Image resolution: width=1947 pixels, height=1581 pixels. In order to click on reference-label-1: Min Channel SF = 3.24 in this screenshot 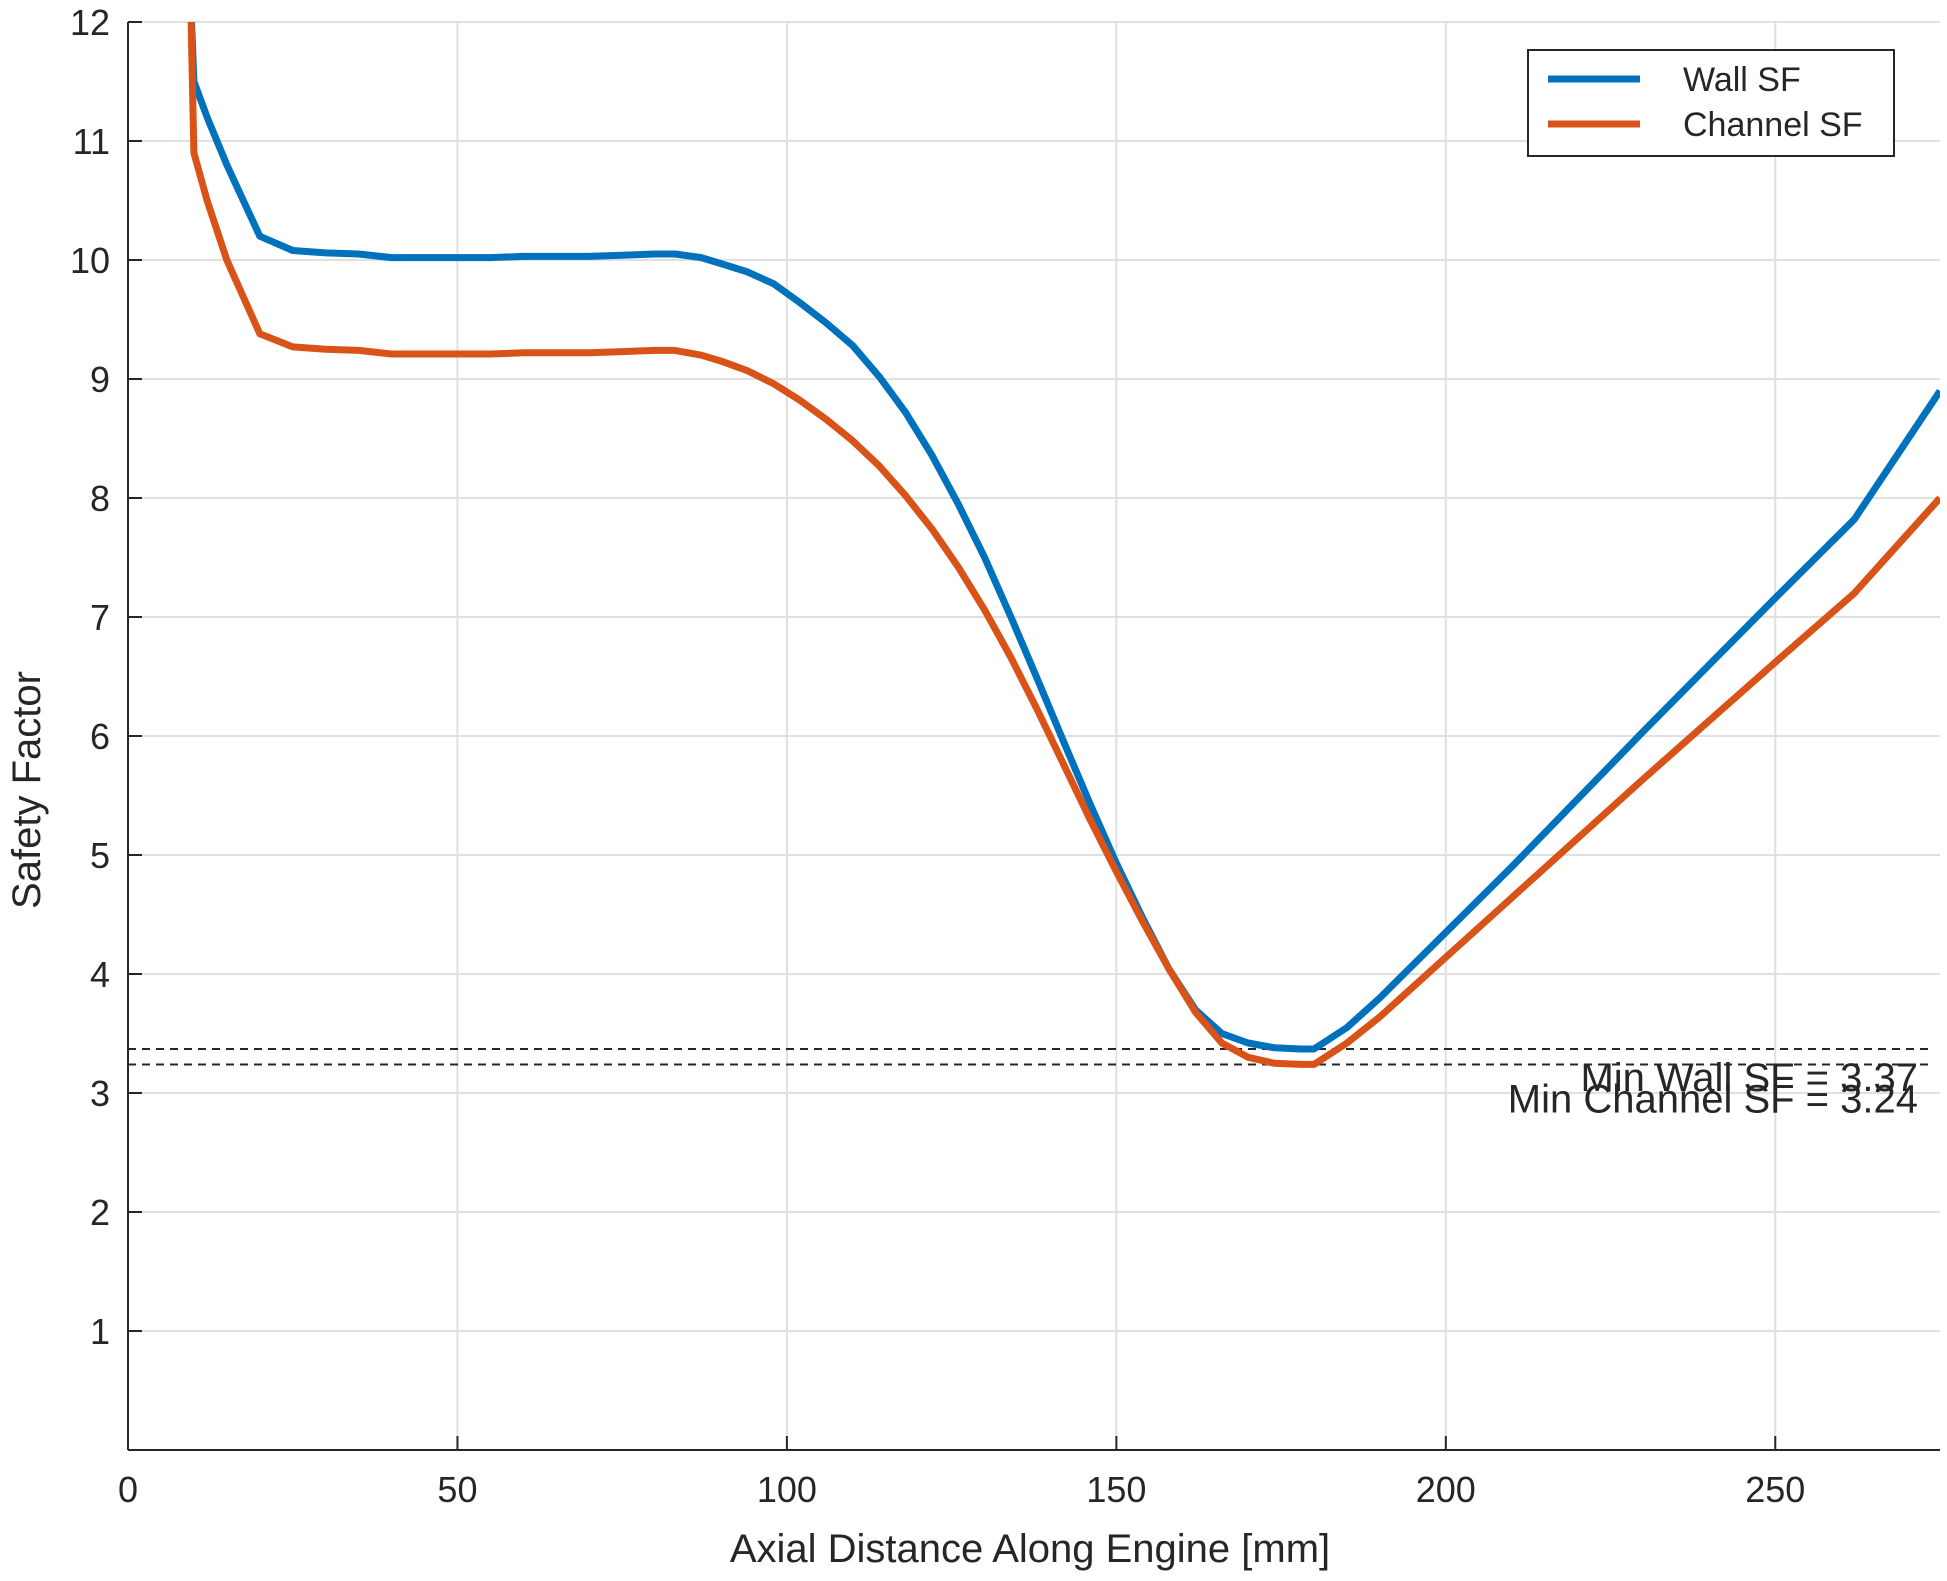, I will do `click(1713, 1099)`.